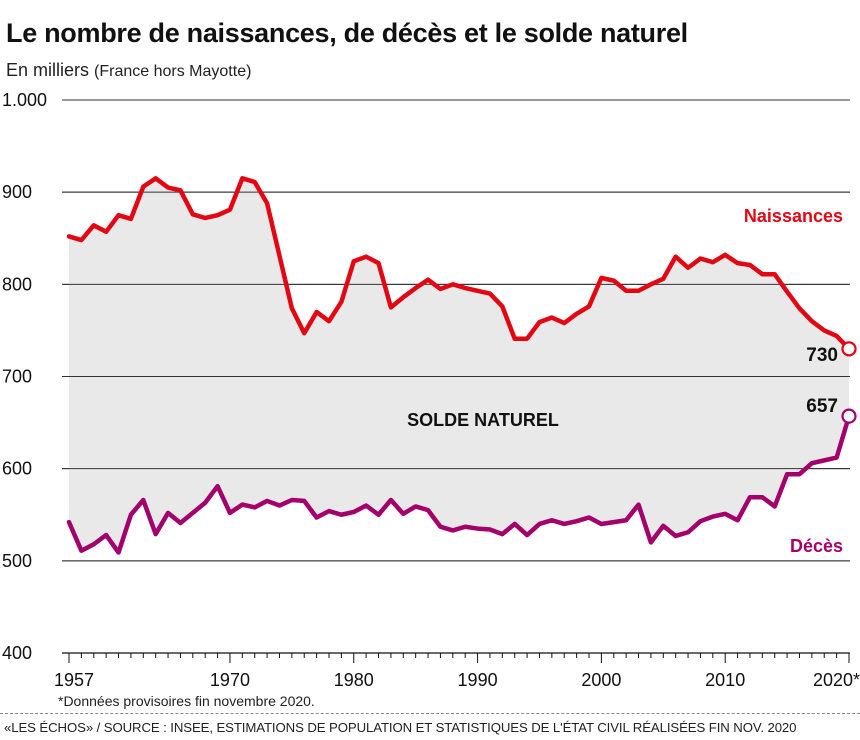 The image size is (860, 740). Describe the element at coordinates (822, 355) in the screenshot. I see `series-end-value-naissances: 730` at that location.